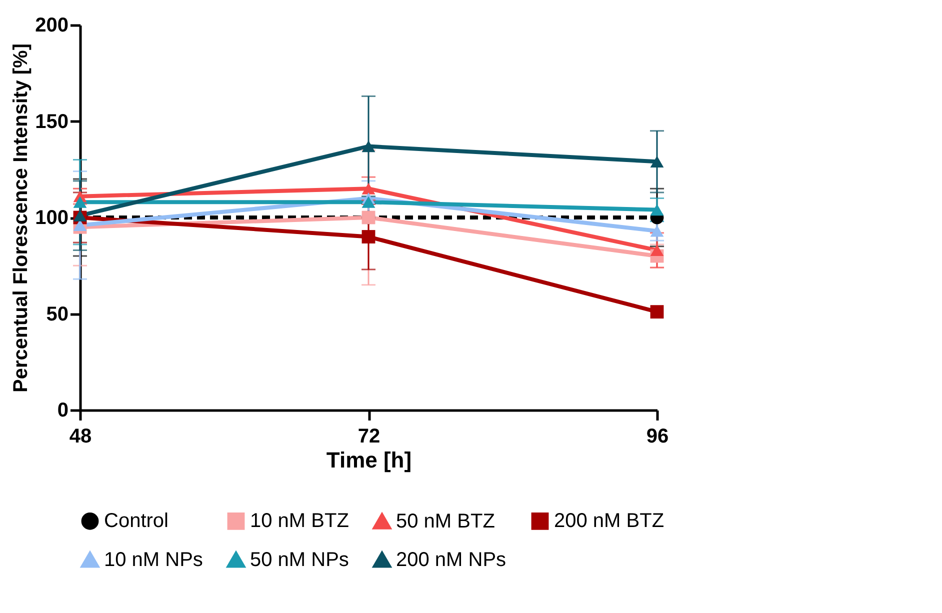  Describe the element at coordinates (57, 314) in the screenshot. I see `y-tick-label: 50` at that location.